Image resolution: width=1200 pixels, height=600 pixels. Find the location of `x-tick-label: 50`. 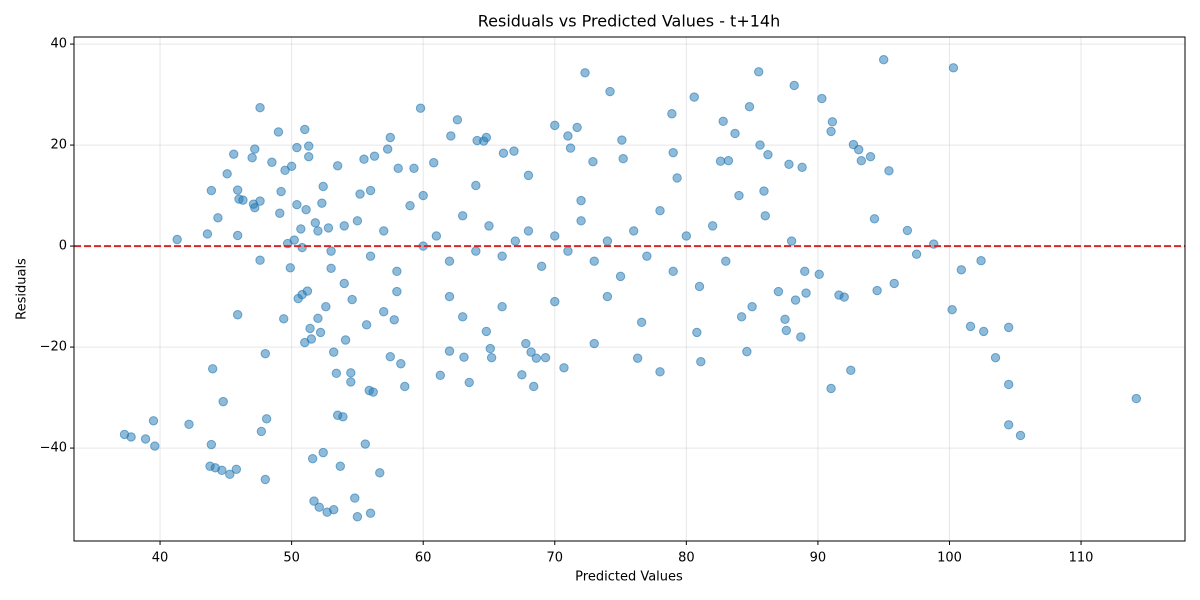

x-tick-label: 50 is located at coordinates (291, 558).